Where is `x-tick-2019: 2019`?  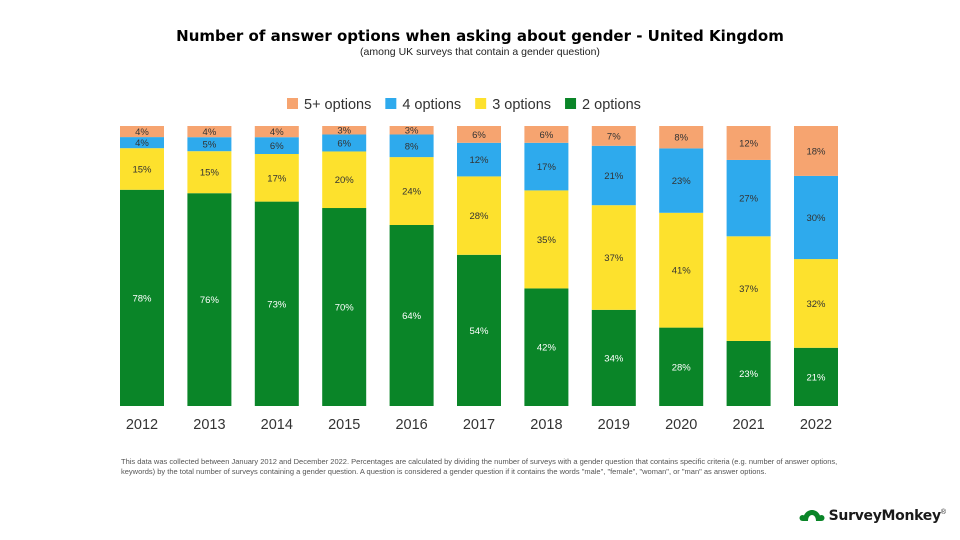 x-tick-2019: 2019 is located at coordinates (614, 425).